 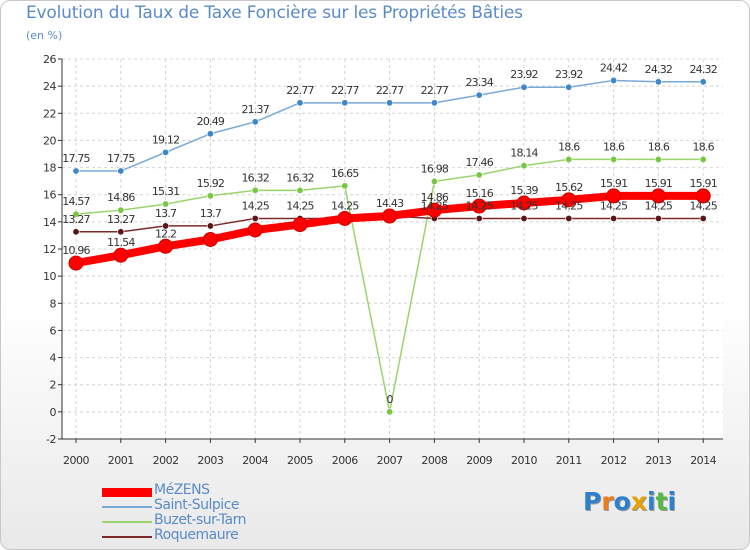 What do you see at coordinates (200, 520) in the screenshot?
I see `legend-label: Buzet-sur-Tarn` at bounding box center [200, 520].